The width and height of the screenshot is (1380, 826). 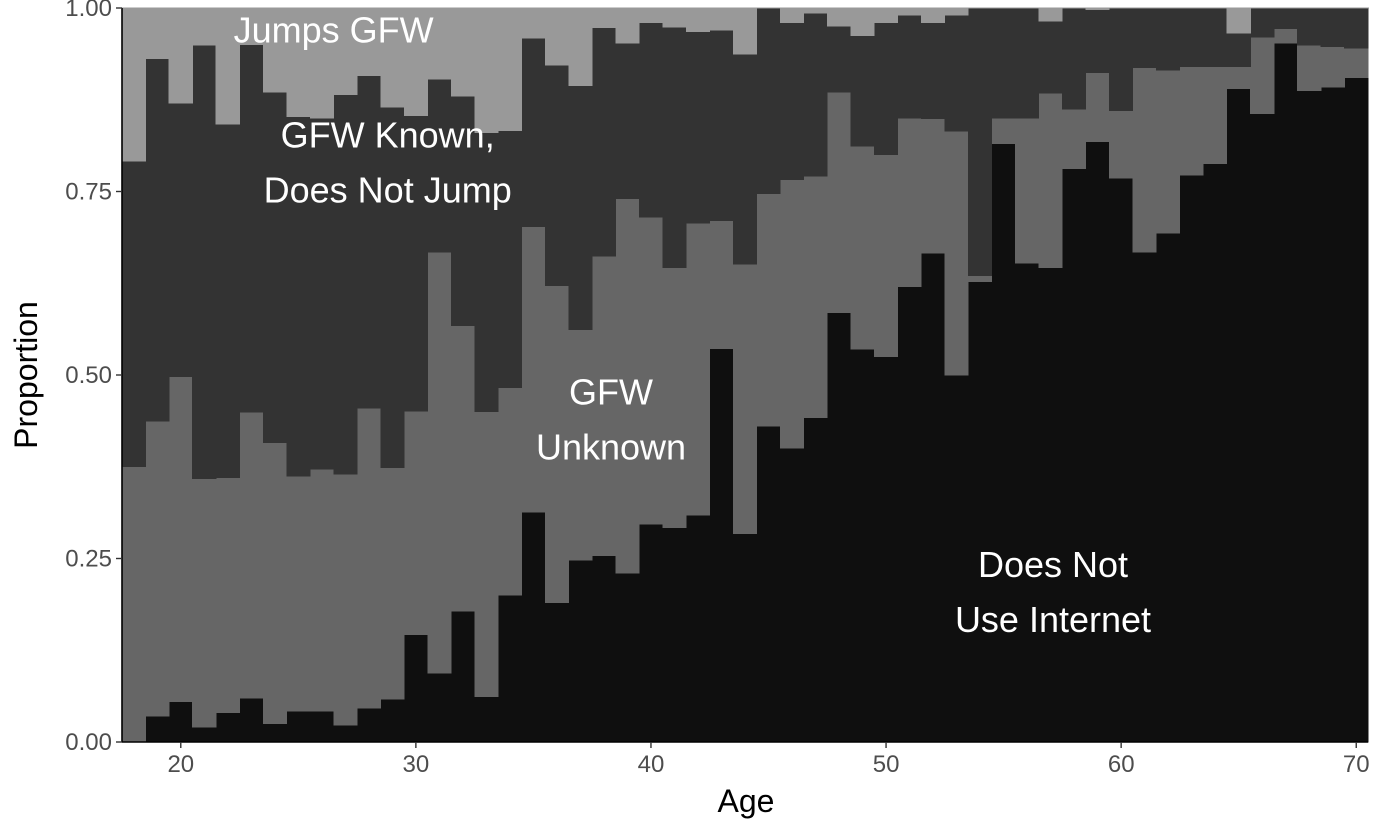 What do you see at coordinates (651, 764) in the screenshot?
I see `x-tick-label-40: 40` at bounding box center [651, 764].